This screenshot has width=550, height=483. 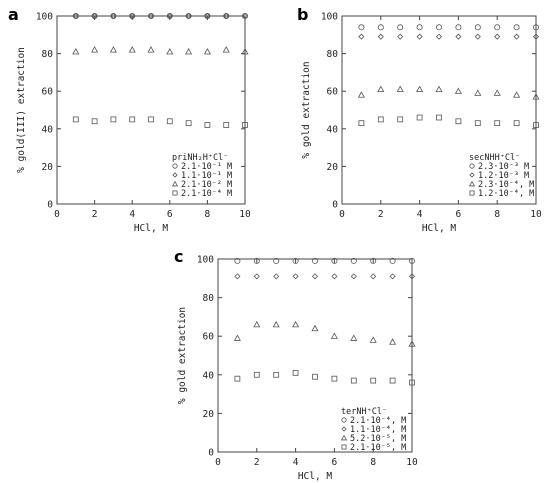 I want to click on legend-entry: 1.1·10⁻⁴, M, so click(x=378, y=430).